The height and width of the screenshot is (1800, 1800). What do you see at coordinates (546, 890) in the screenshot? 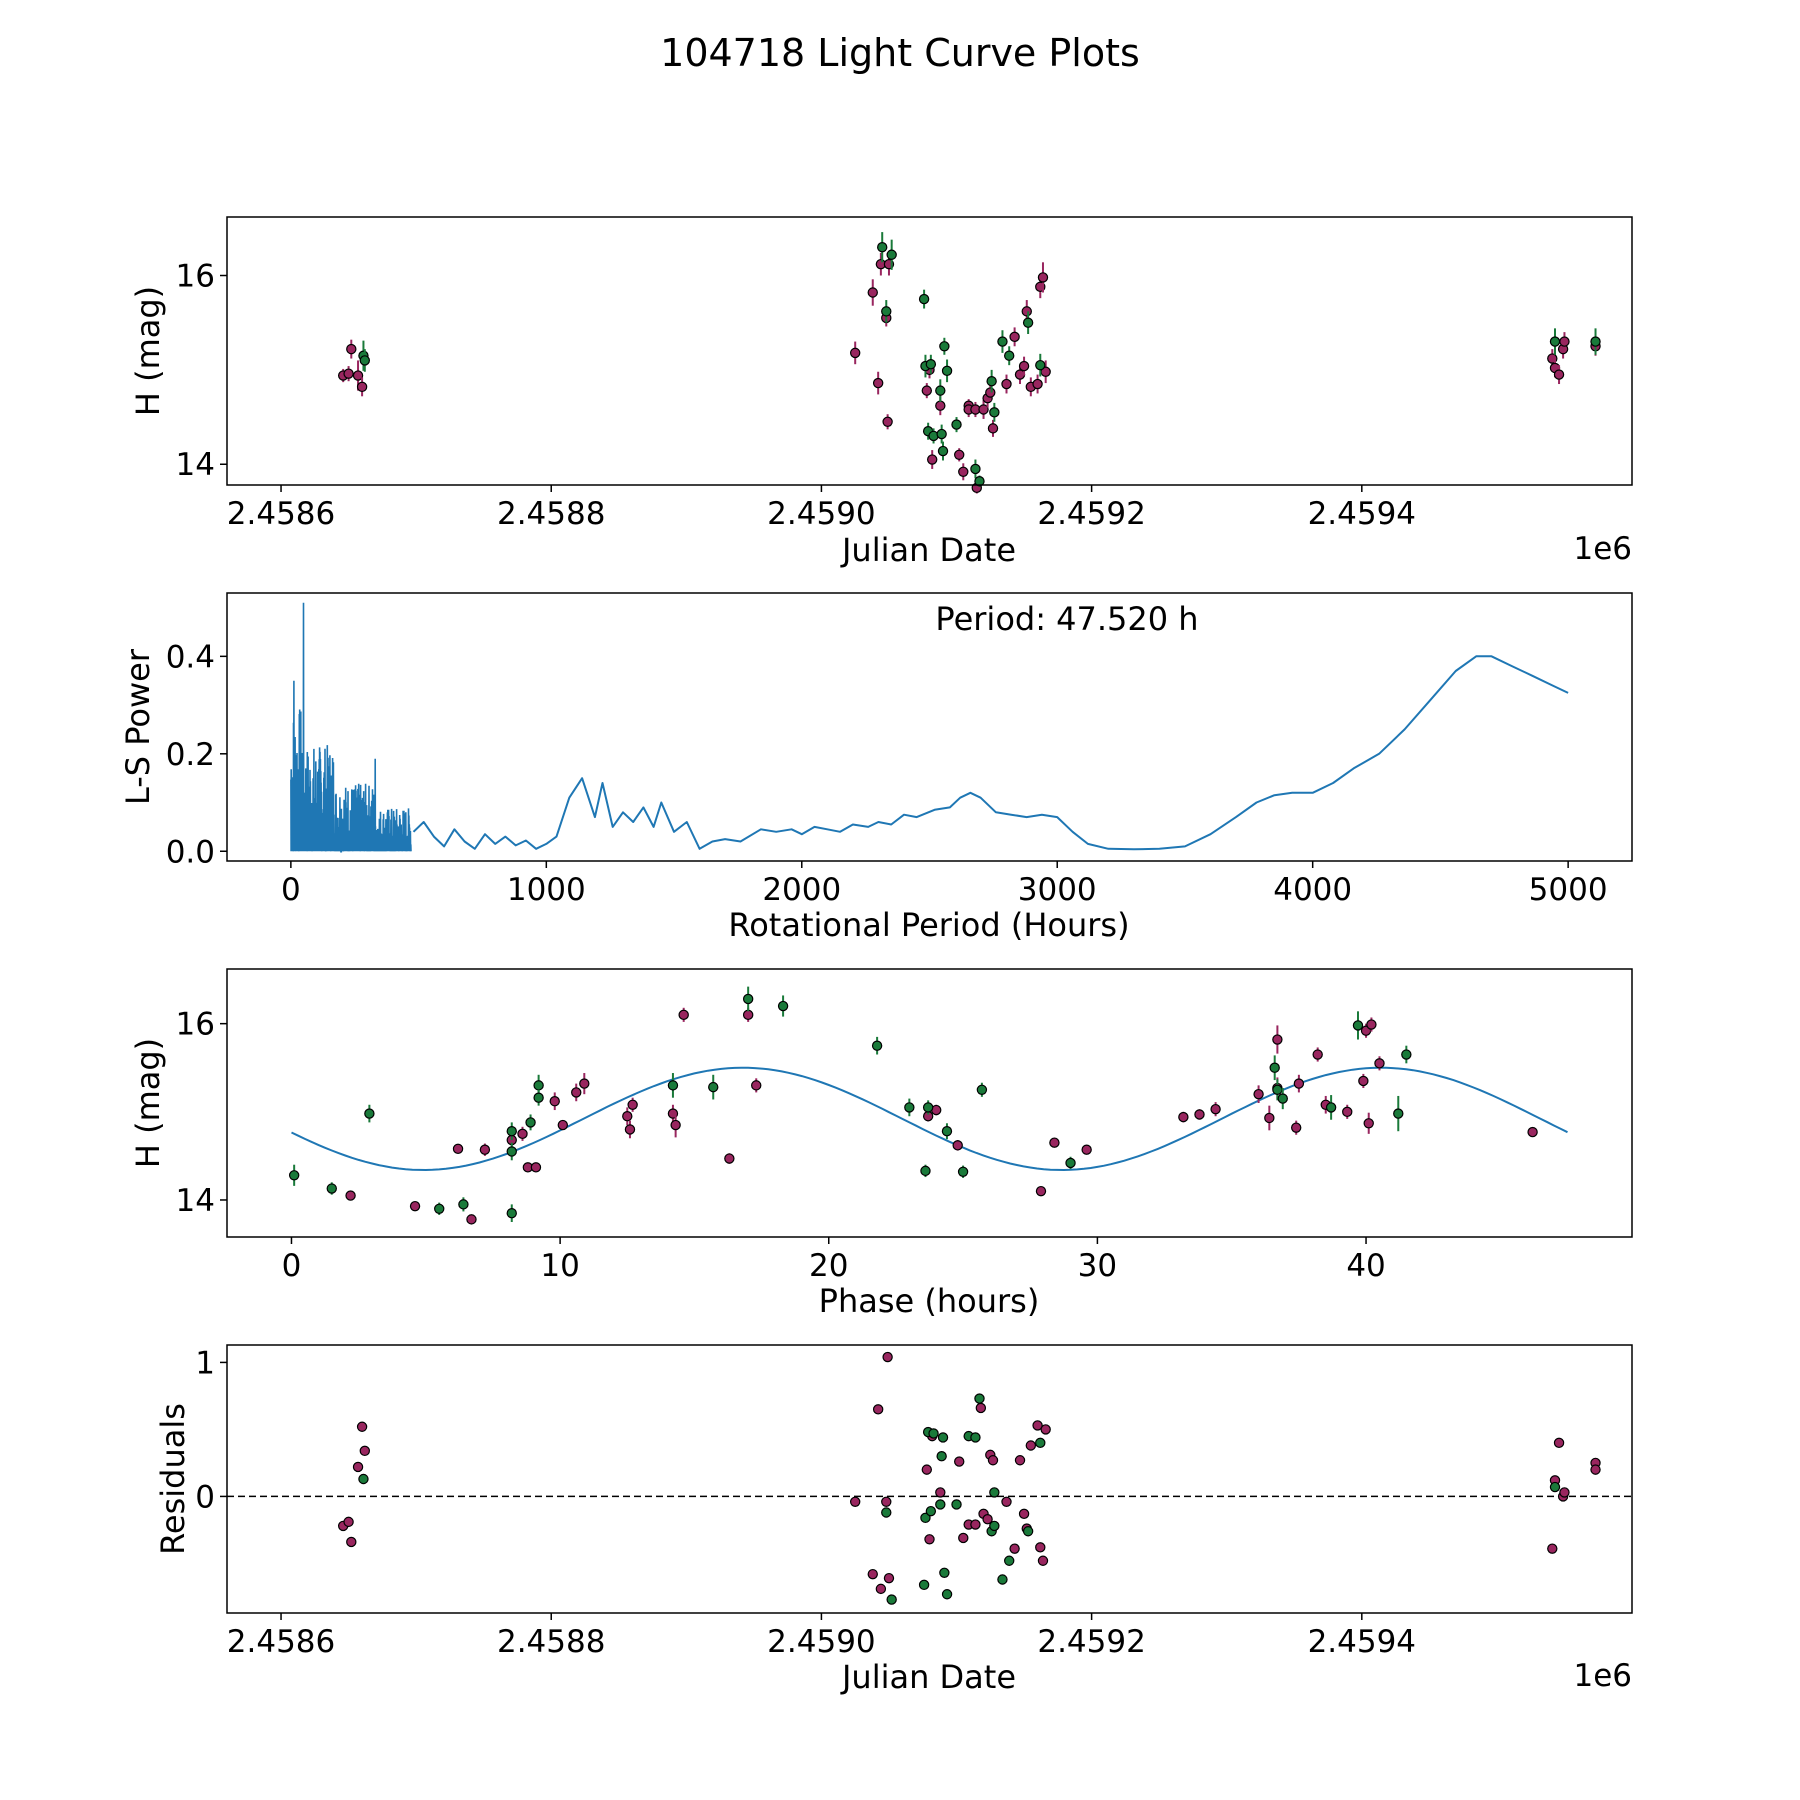
I see `periodogram-xtick-label: 1000` at bounding box center [546, 890].